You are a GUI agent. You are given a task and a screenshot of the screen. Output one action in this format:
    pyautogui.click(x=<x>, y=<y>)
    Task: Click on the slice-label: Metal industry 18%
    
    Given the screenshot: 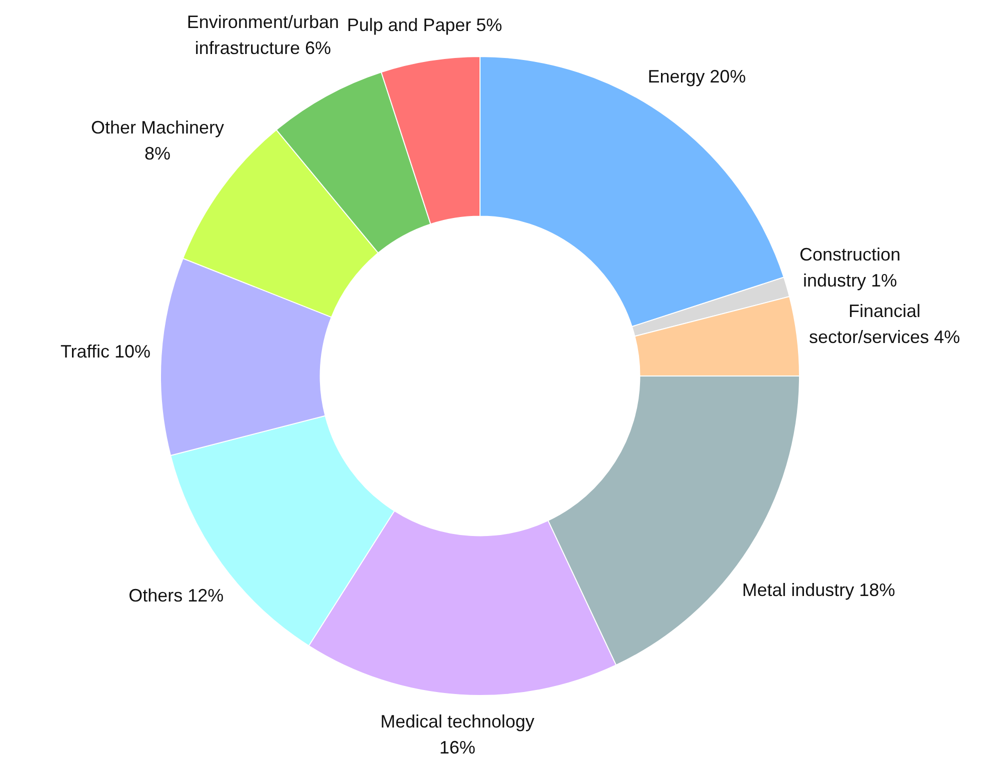 What is the action you would take?
    pyautogui.click(x=819, y=590)
    